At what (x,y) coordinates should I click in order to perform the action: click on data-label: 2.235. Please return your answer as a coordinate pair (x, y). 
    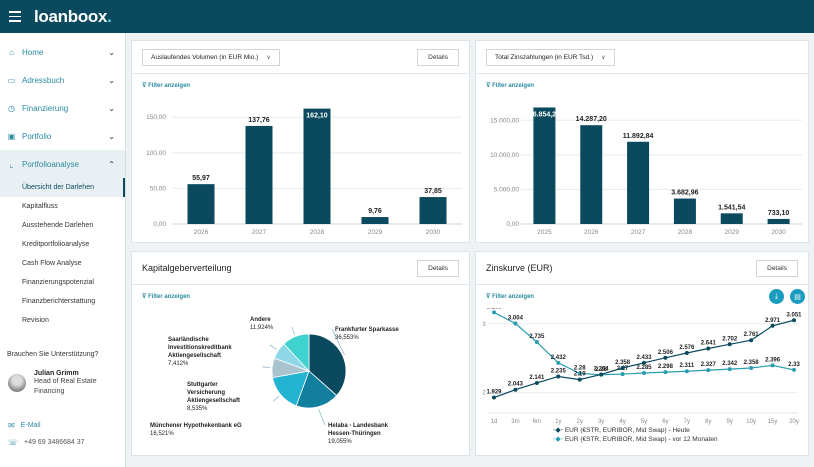
    Looking at the image, I should click on (559, 371).